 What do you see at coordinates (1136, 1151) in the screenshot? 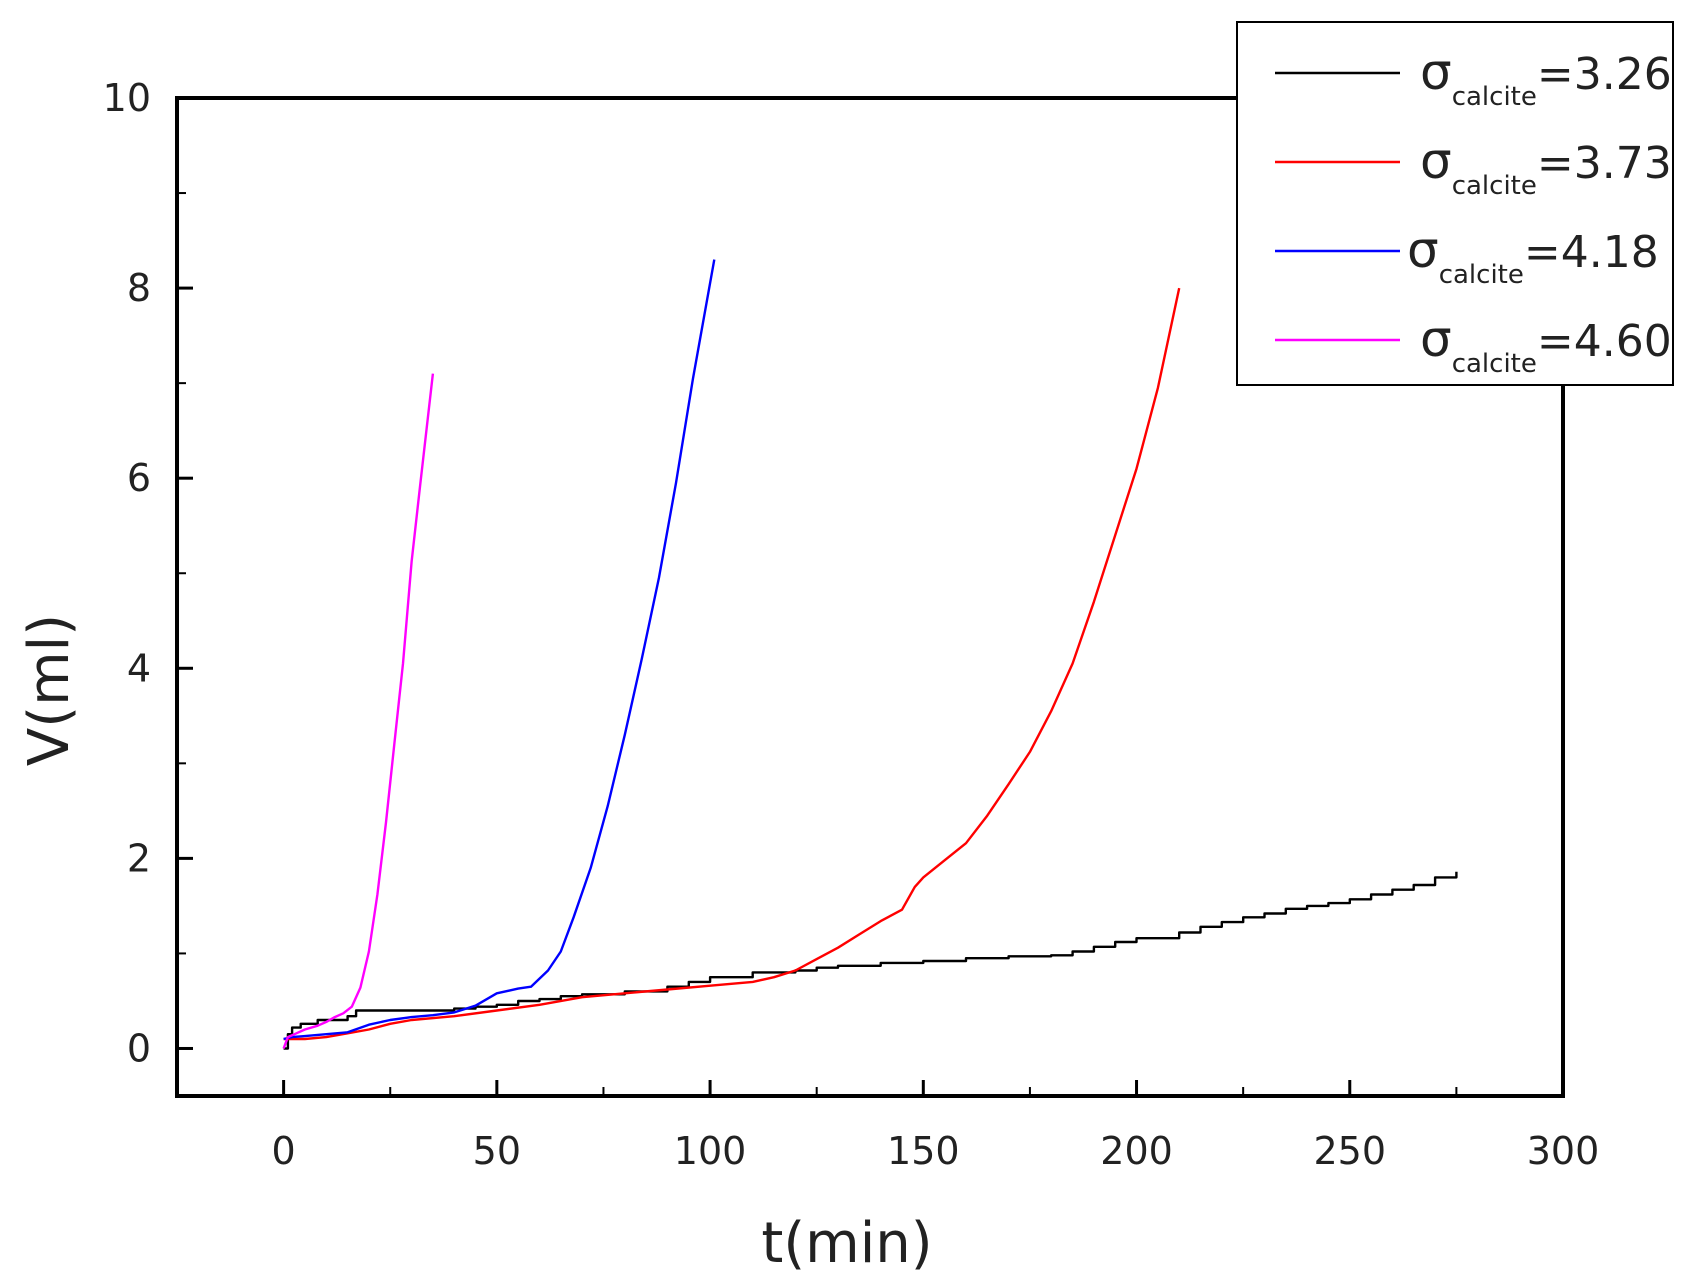
I see `x-tick-label: 200` at bounding box center [1136, 1151].